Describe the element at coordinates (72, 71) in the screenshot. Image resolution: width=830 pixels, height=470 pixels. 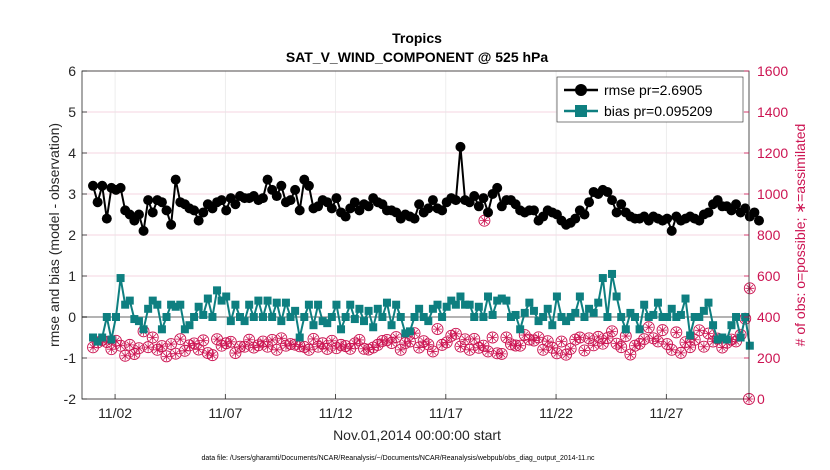
I see `y-tick-label: 6` at that location.